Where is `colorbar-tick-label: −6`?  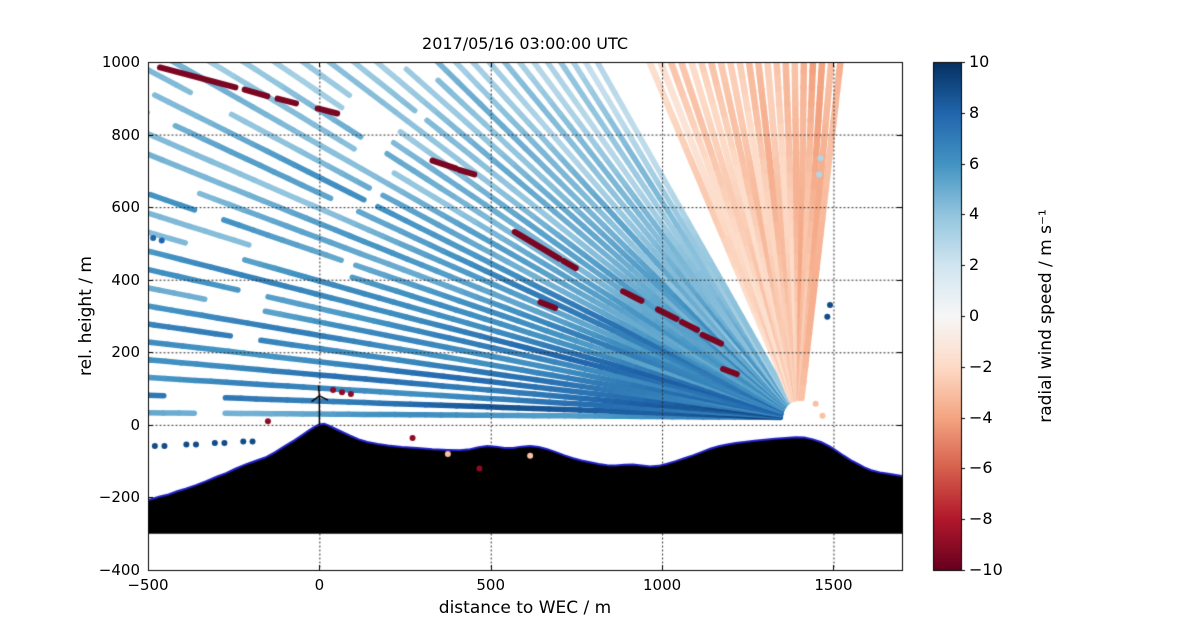 colorbar-tick-label: −6 is located at coordinates (981, 468).